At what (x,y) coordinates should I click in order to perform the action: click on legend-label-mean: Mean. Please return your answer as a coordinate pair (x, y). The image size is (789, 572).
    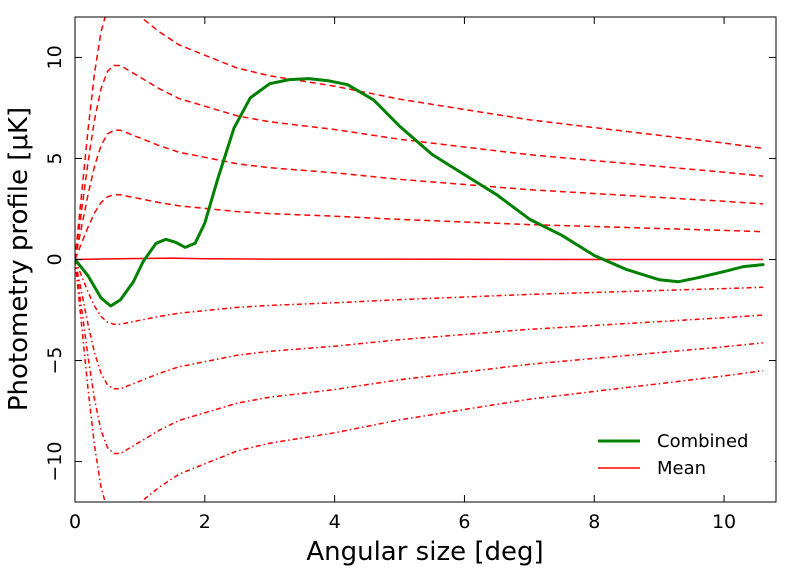
    Looking at the image, I should click on (681, 468).